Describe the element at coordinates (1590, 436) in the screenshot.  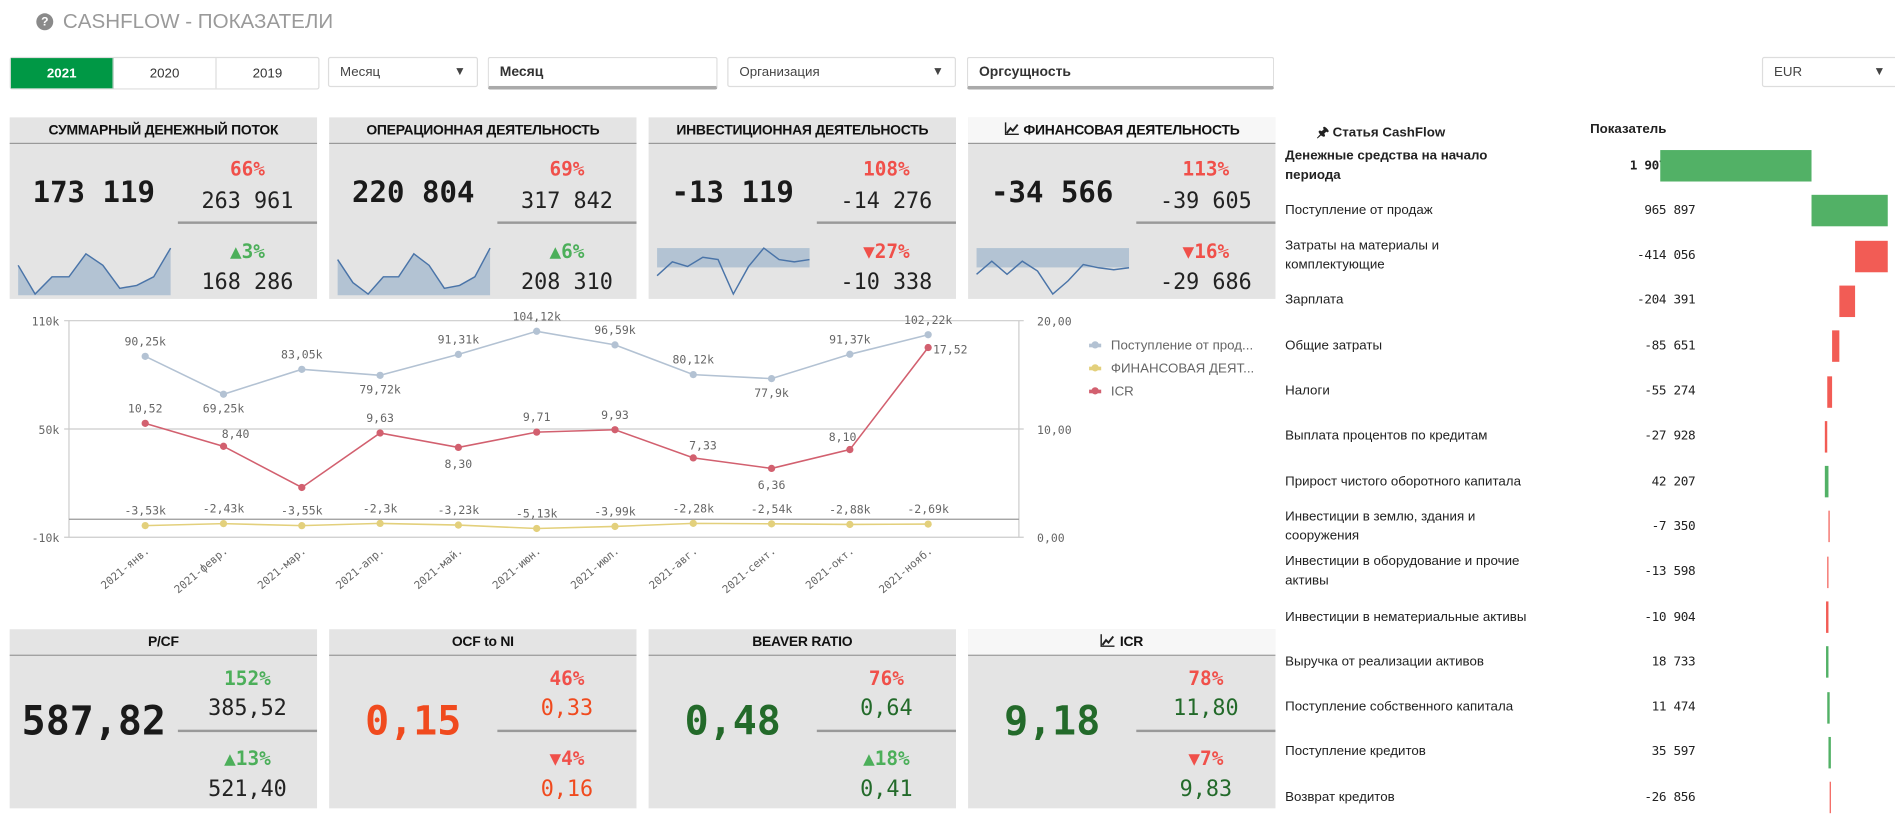
I see `table-row: Выплата процентов по кредитам -27 928` at that location.